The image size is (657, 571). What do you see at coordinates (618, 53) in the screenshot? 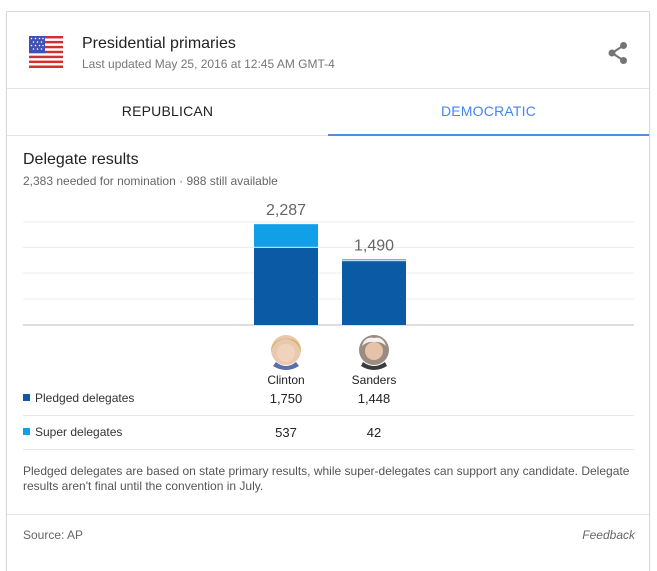
I see `share-icon` at bounding box center [618, 53].